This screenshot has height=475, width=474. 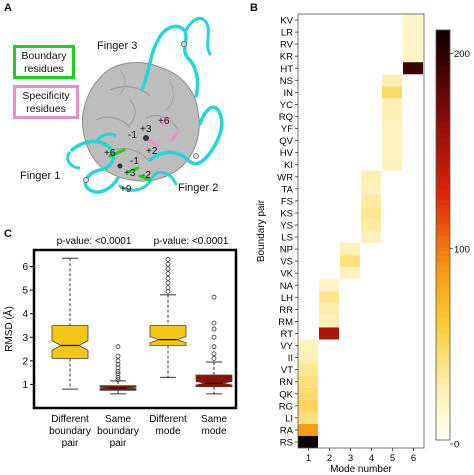 I want to click on x-tick-label: 5, so click(x=392, y=458).